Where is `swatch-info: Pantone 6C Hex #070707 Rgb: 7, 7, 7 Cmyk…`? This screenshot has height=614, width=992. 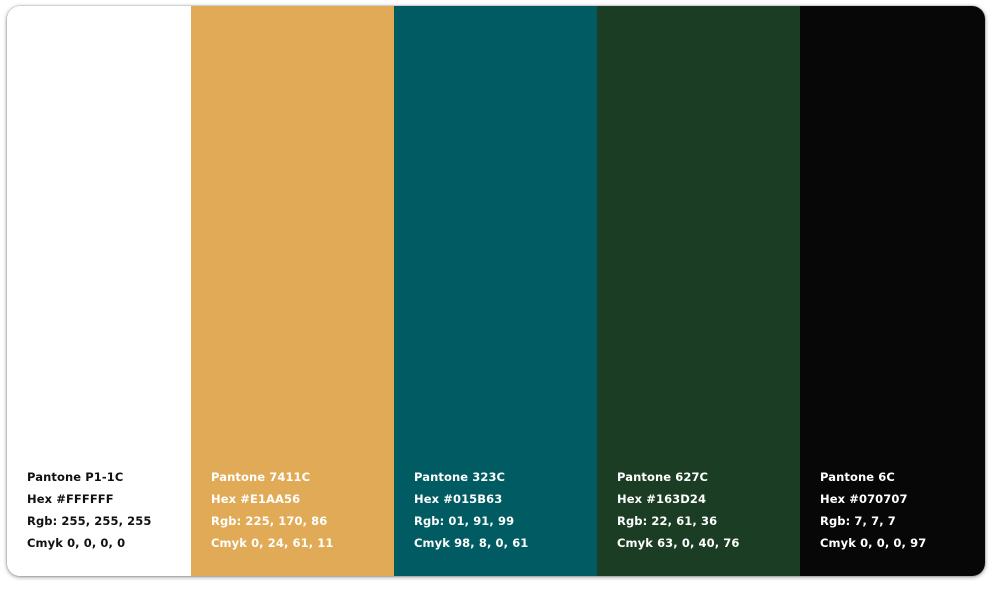 swatch-info: Pantone 6C Hex #070707 Rgb: 7, 7, 7 Cmyk… is located at coordinates (873, 510).